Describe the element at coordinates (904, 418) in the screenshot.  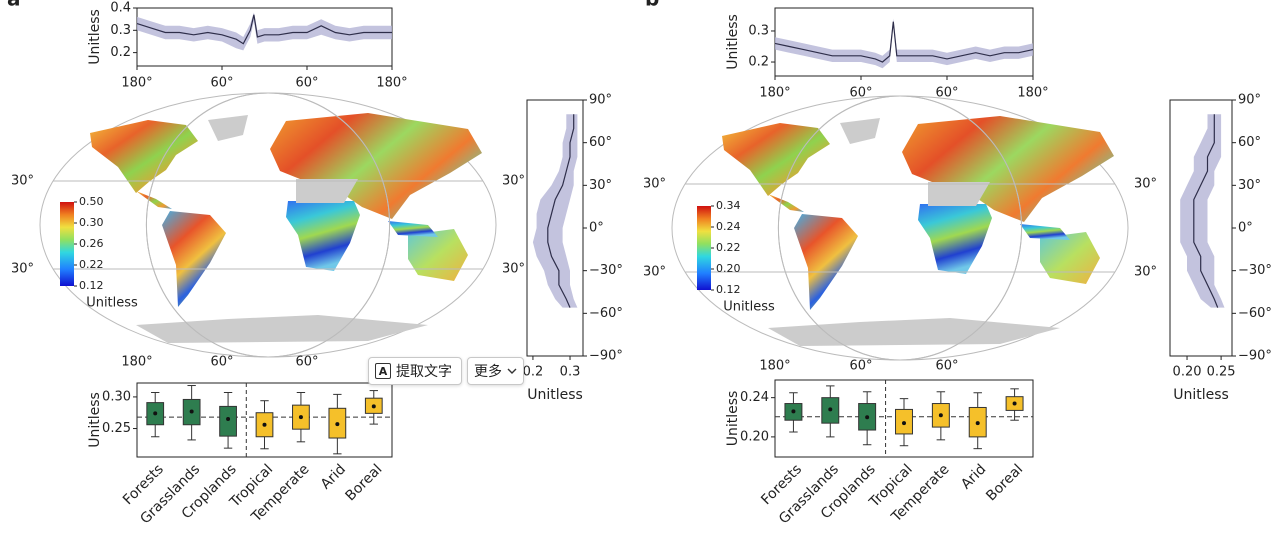
I see `plot-frame` at that location.